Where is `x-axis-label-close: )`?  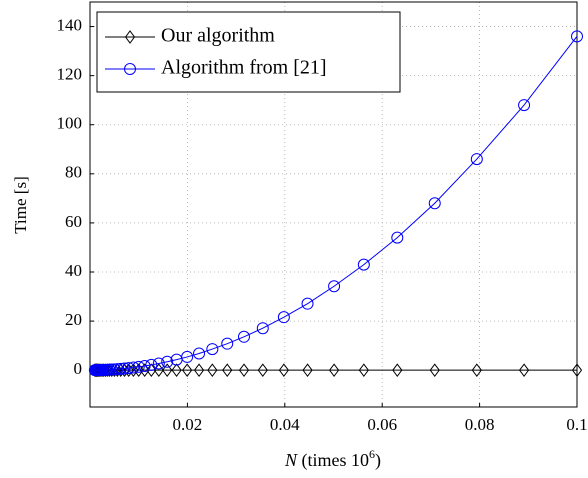
x-axis-label-close: ) is located at coordinates (378, 460).